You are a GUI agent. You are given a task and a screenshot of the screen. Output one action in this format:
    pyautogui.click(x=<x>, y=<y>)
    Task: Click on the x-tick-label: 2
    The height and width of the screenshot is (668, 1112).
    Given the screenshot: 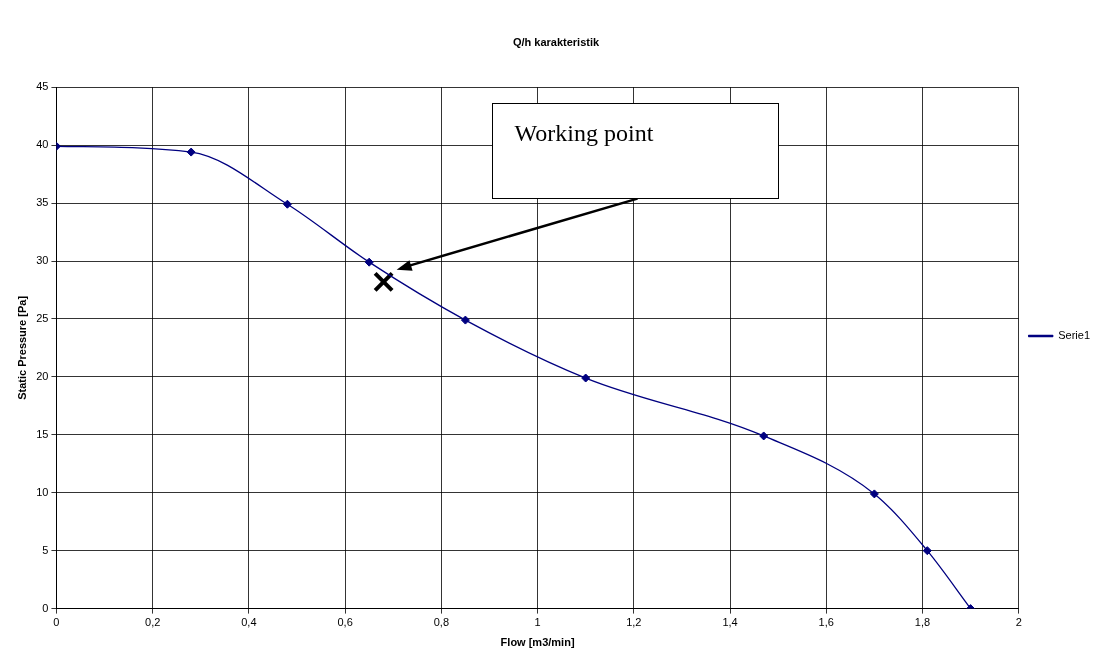 What is the action you would take?
    pyautogui.click(x=1018, y=622)
    